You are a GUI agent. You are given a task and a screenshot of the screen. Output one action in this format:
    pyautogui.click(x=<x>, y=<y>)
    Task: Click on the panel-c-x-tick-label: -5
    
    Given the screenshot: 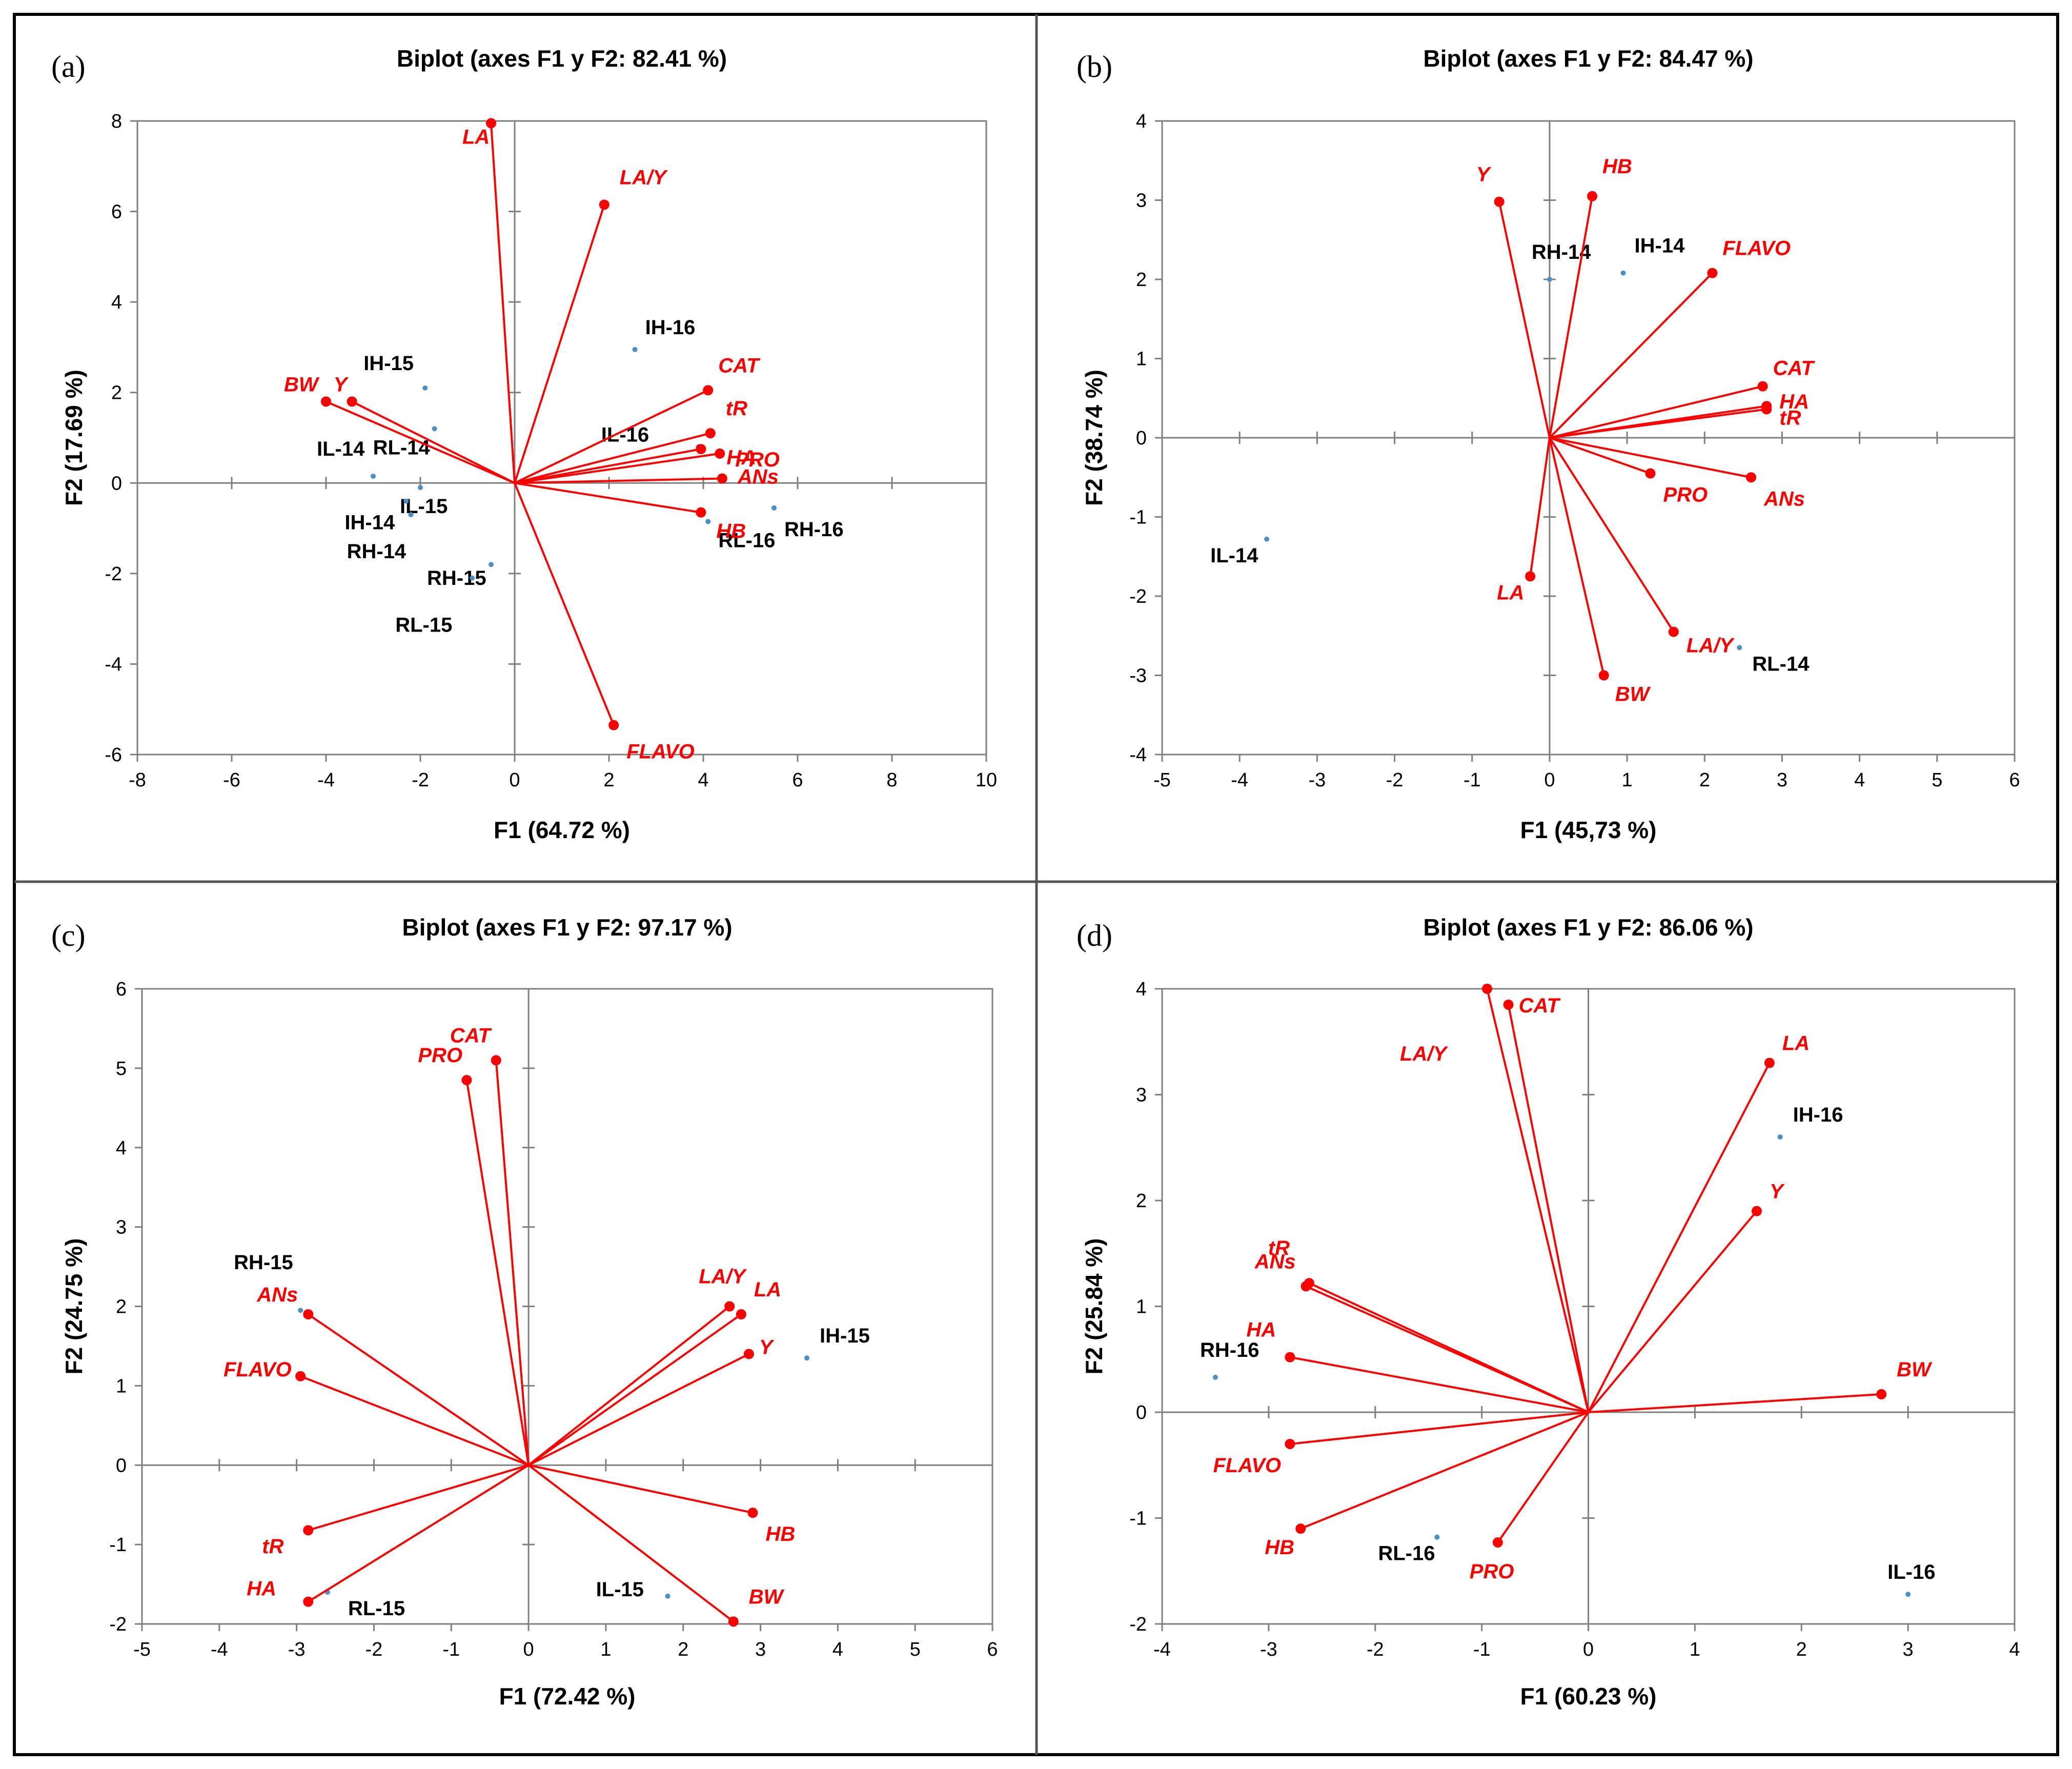 What is the action you would take?
    pyautogui.click(x=142, y=1649)
    